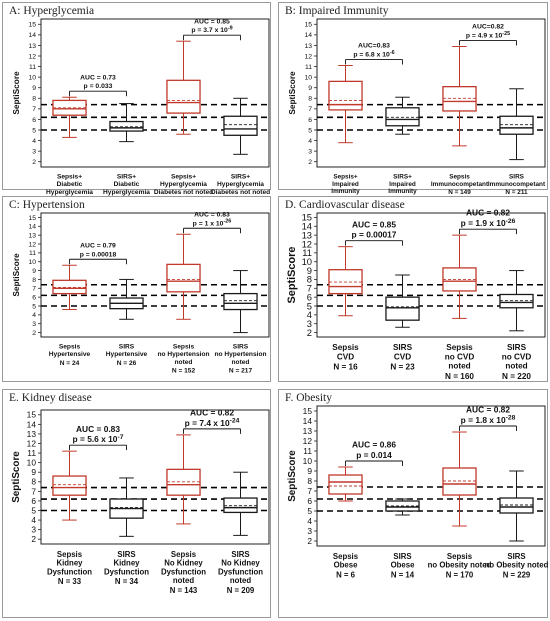  Describe the element at coordinates (127, 363) in the screenshot. I see `x-sample-size-label: N = 26` at that location.